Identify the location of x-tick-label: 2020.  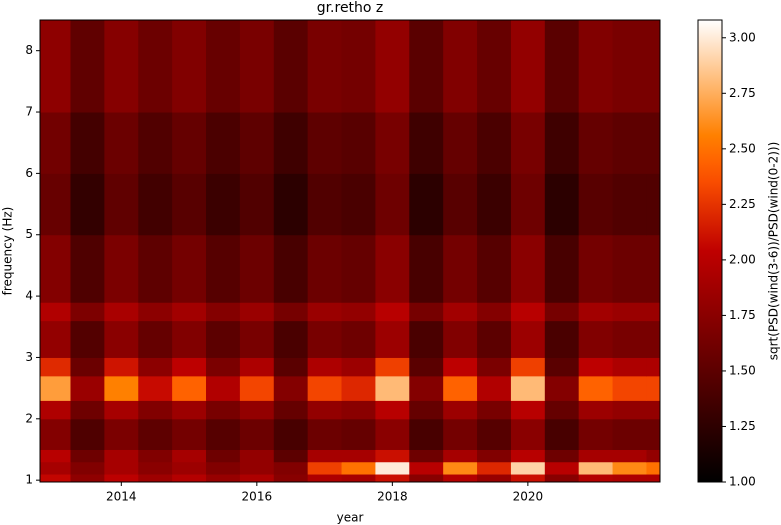
(528, 497).